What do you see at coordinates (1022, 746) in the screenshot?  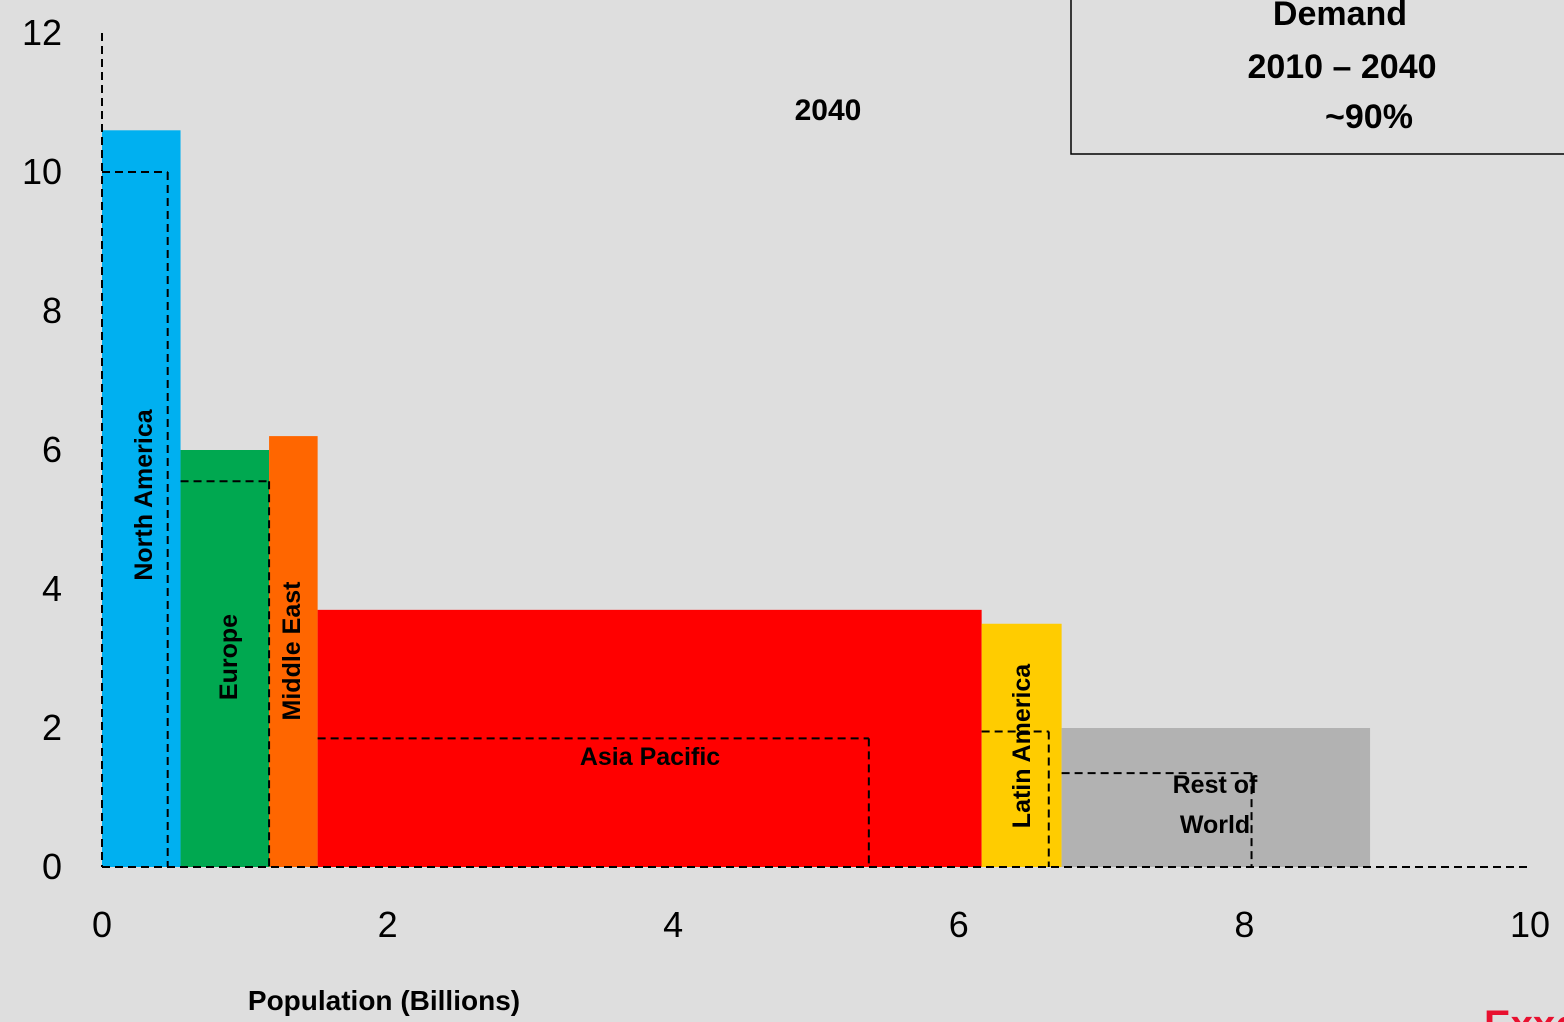 I see `bar-label-latin-america: Latin America` at bounding box center [1022, 746].